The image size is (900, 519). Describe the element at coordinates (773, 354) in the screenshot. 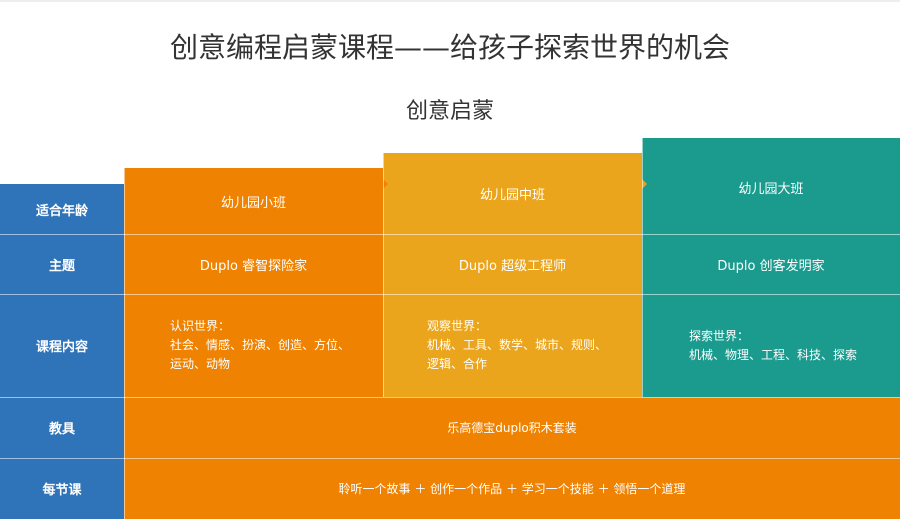

I see `content-line1-large-class: 机械、物理、工程、科技、探索` at that location.